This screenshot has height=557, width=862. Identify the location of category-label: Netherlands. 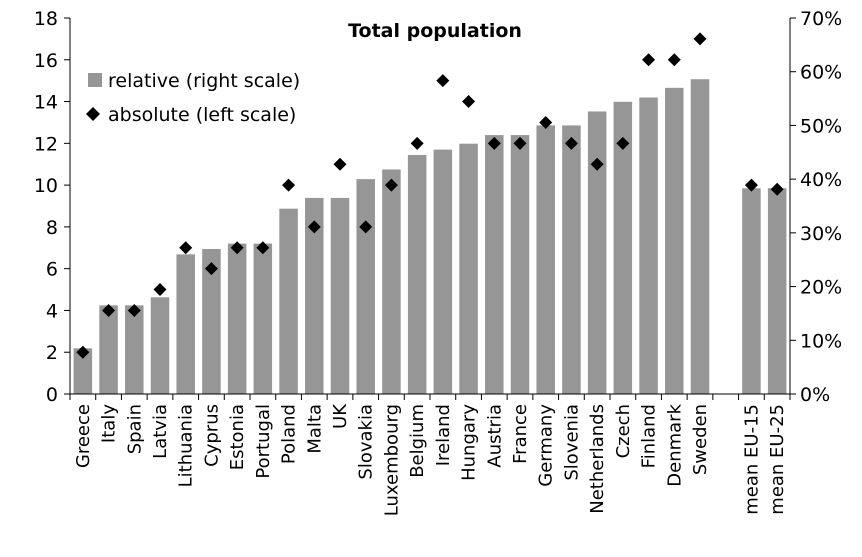
(597, 459).